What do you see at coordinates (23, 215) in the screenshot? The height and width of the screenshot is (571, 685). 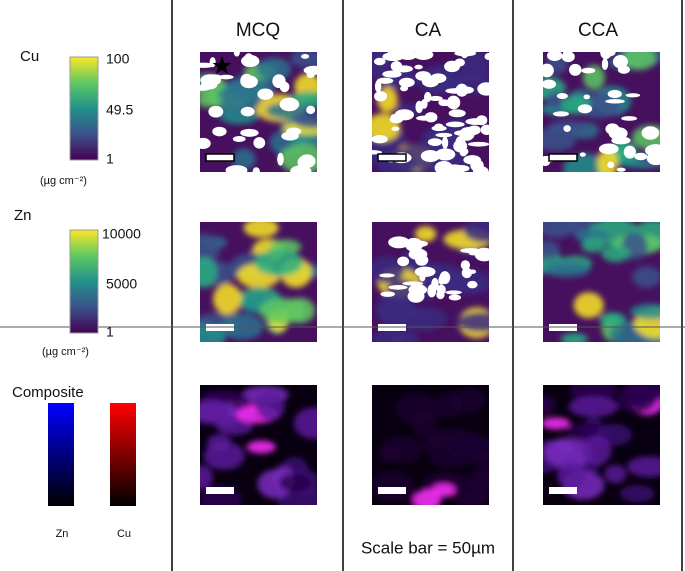 I see `row-label: Zn` at bounding box center [23, 215].